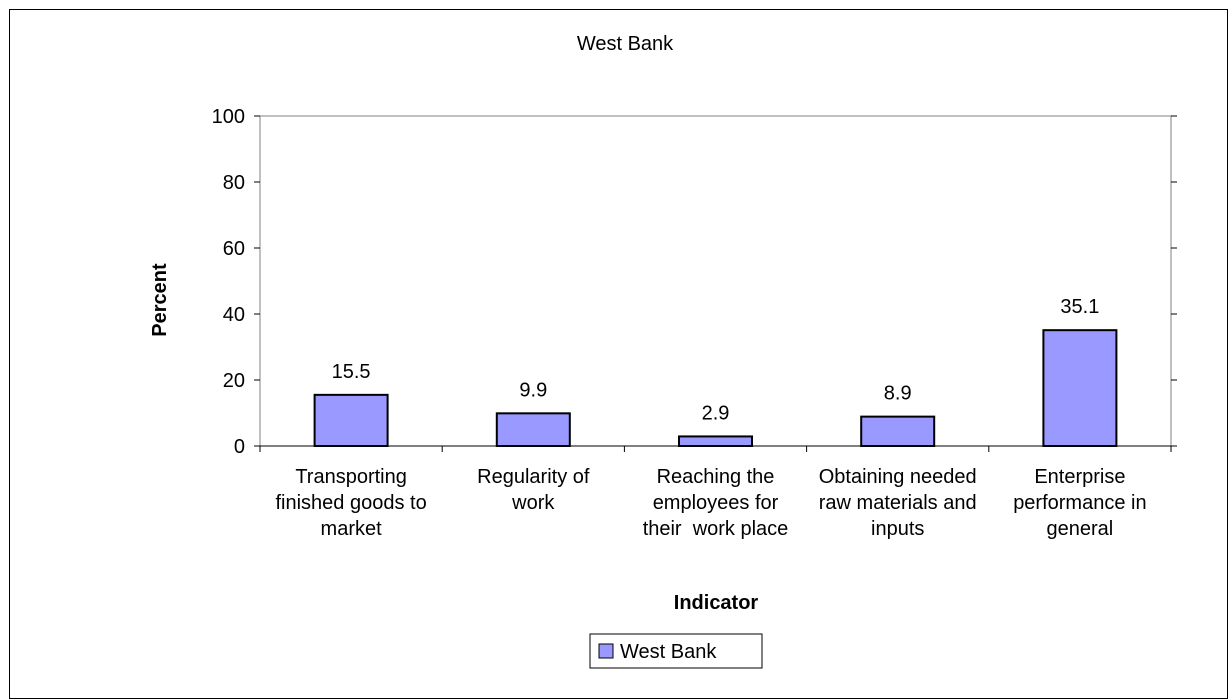 The image size is (1230, 699). What do you see at coordinates (668, 652) in the screenshot?
I see `legend-label: West Bank` at bounding box center [668, 652].